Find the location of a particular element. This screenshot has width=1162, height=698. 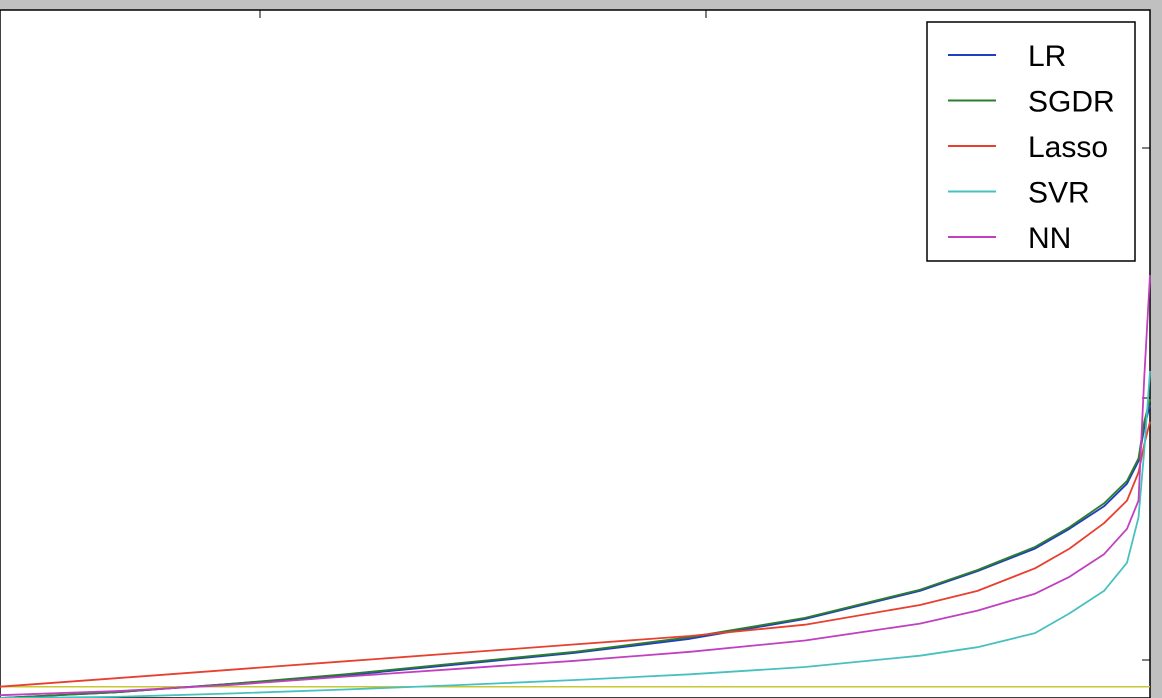

legend: LR SGDR Lasso SVR NN is located at coordinates (1031, 141).